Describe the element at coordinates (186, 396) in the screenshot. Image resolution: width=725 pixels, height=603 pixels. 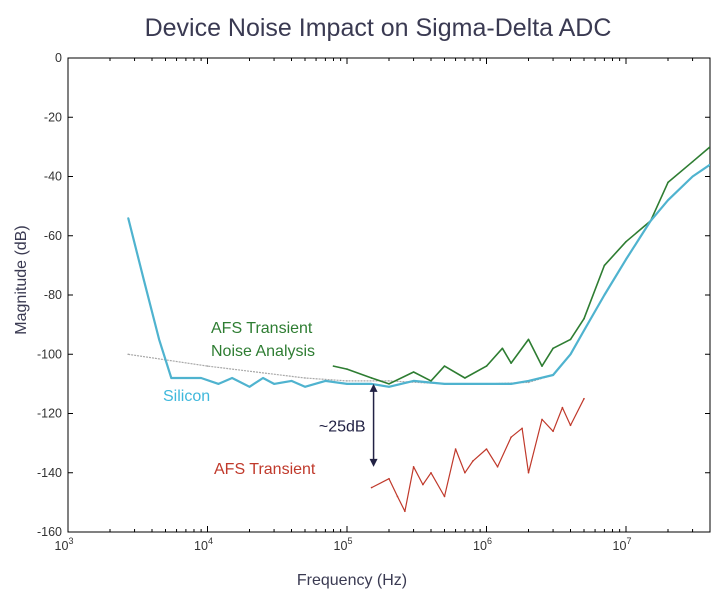
I see `silicon-annotation: Silicon` at that location.